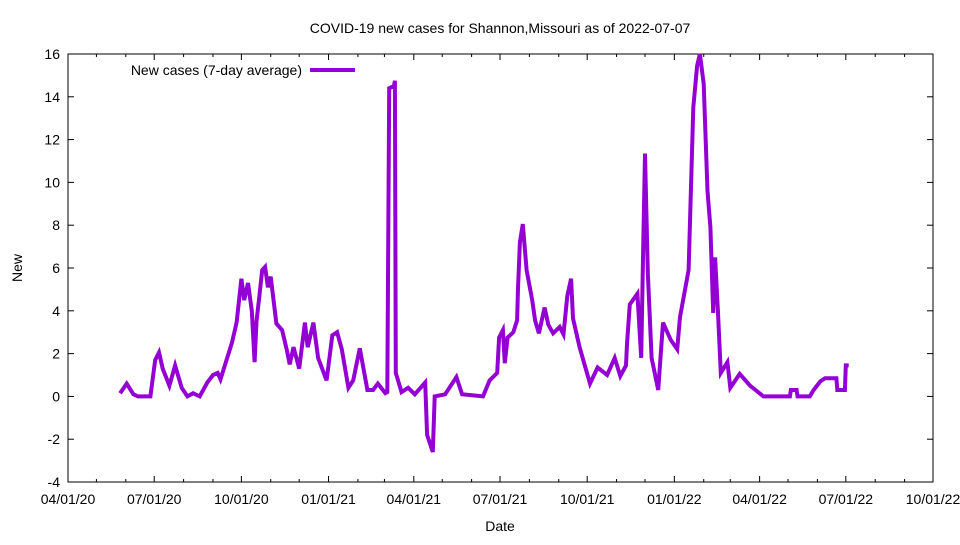 The width and height of the screenshot is (960, 545). Describe the element at coordinates (68, 499) in the screenshot. I see `x-tick-label: 04/01/20` at that location.